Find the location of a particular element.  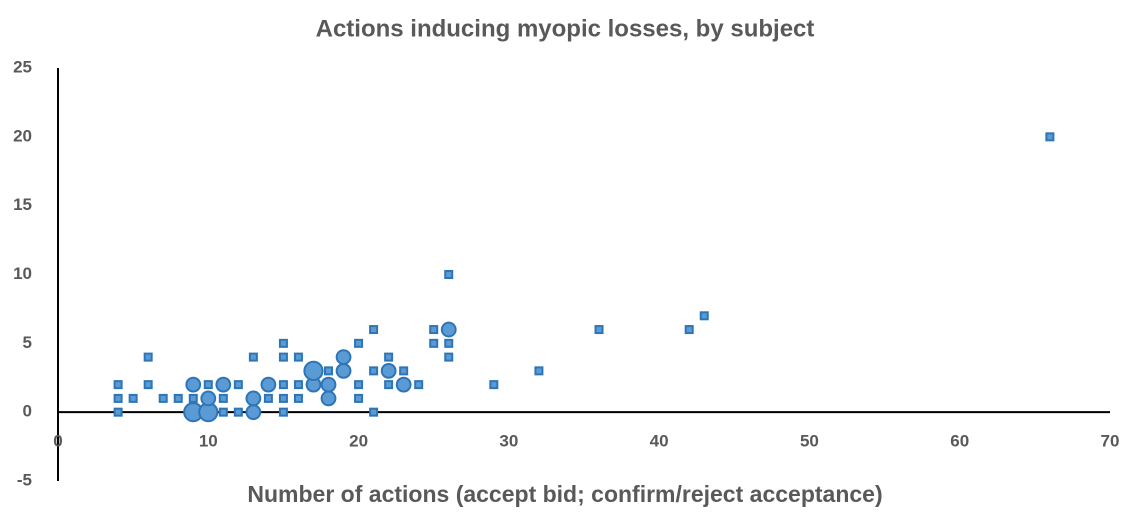

x-tick-label: 40 is located at coordinates (659, 441).